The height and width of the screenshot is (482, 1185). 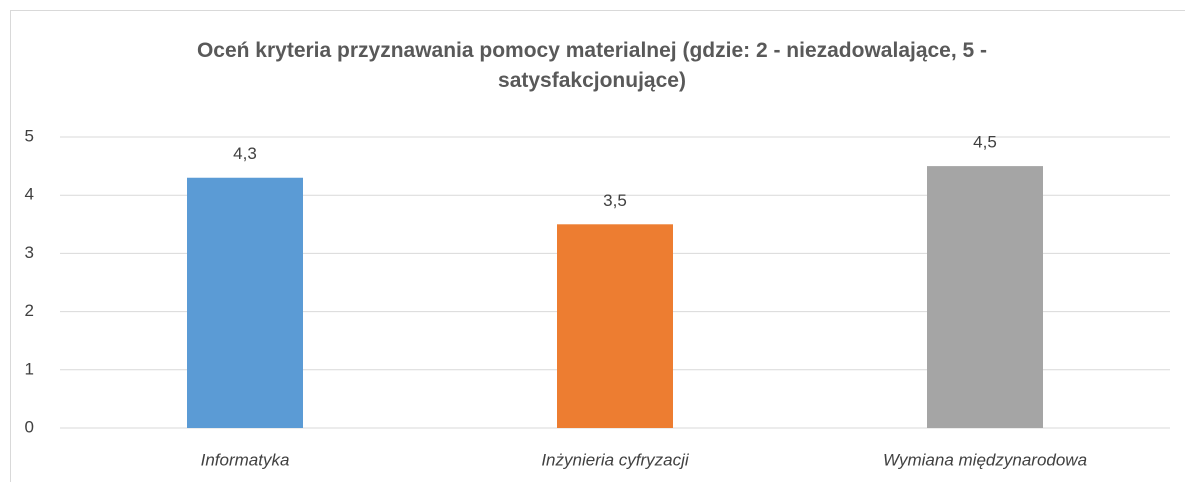 What do you see at coordinates (245, 153) in the screenshot?
I see `data-label: 4,3` at bounding box center [245, 153].